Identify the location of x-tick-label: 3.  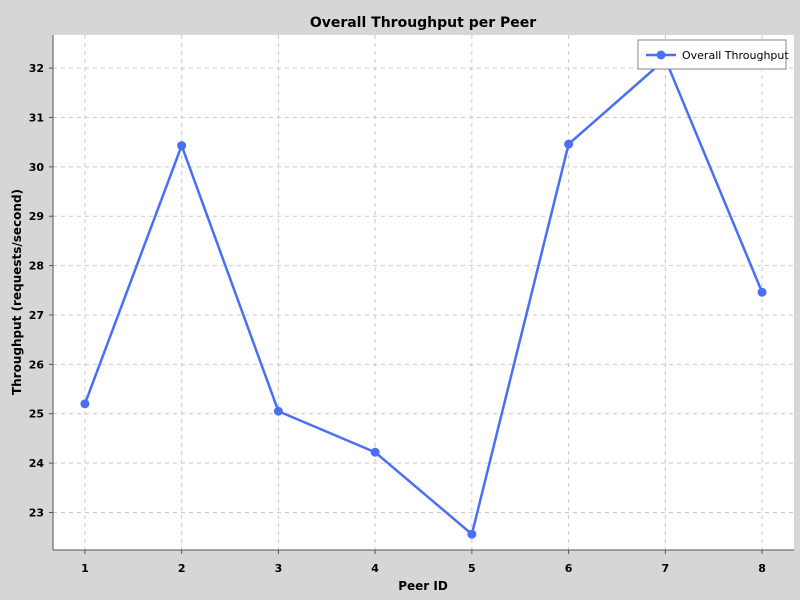
(279, 568).